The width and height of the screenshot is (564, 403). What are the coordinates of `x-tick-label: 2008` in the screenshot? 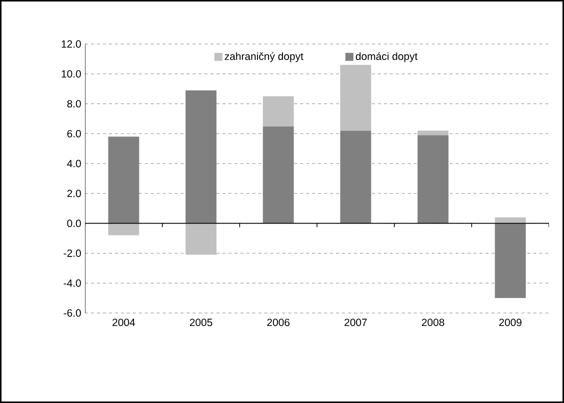 It's located at (433, 322).